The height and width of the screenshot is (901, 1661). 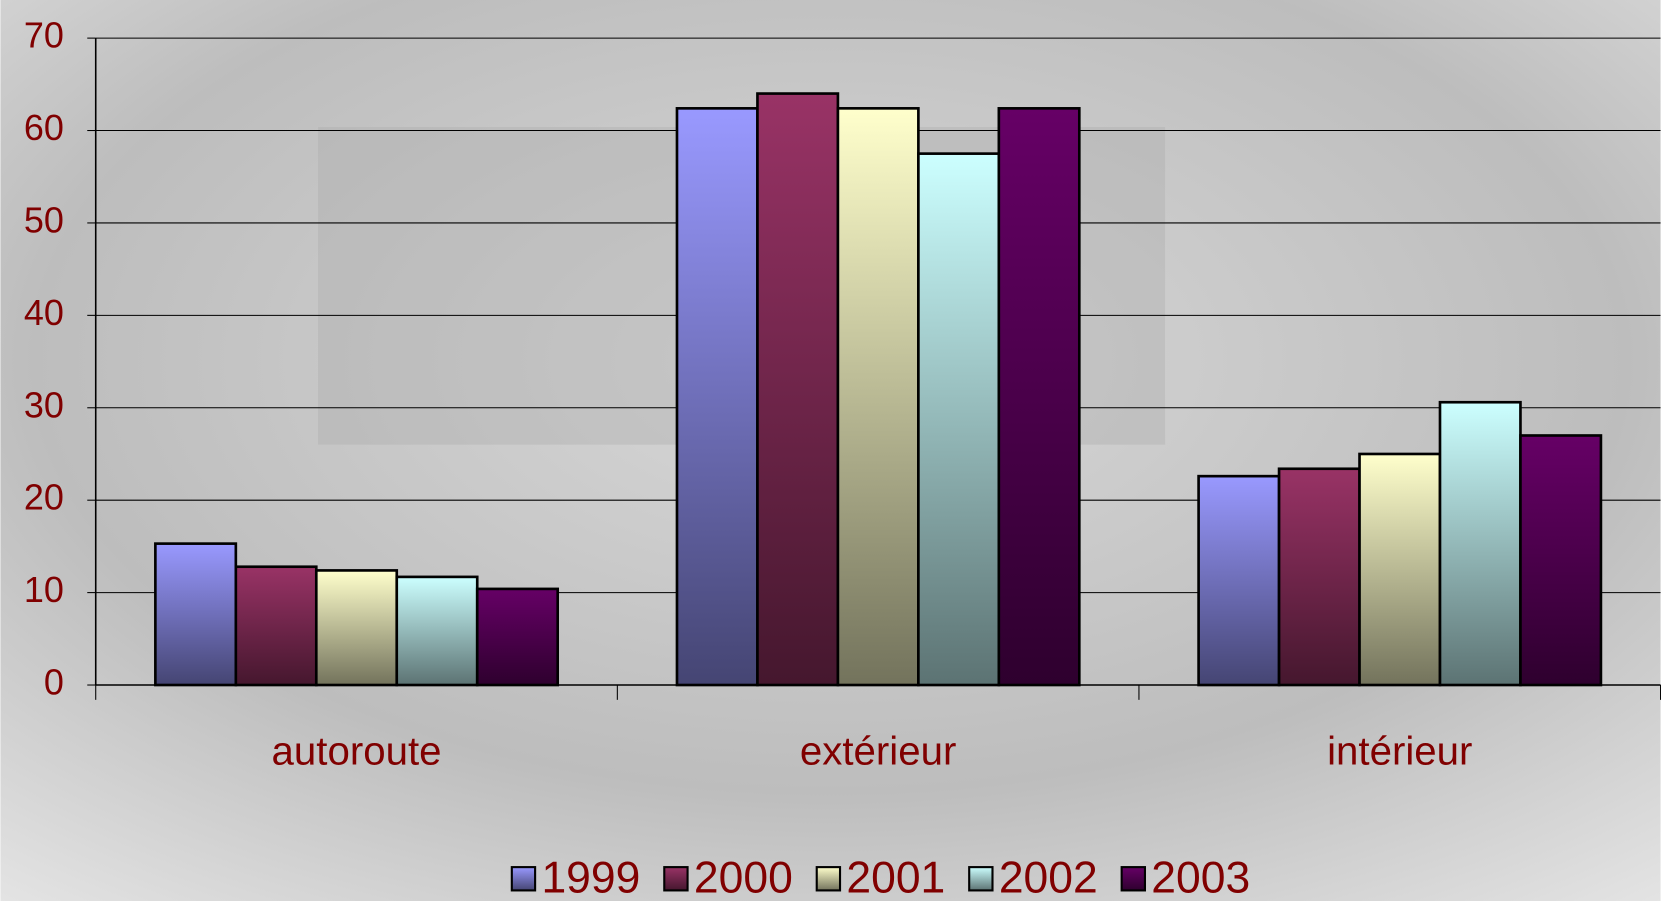 I want to click on x-tick-label: extérieur, so click(x=878, y=750).